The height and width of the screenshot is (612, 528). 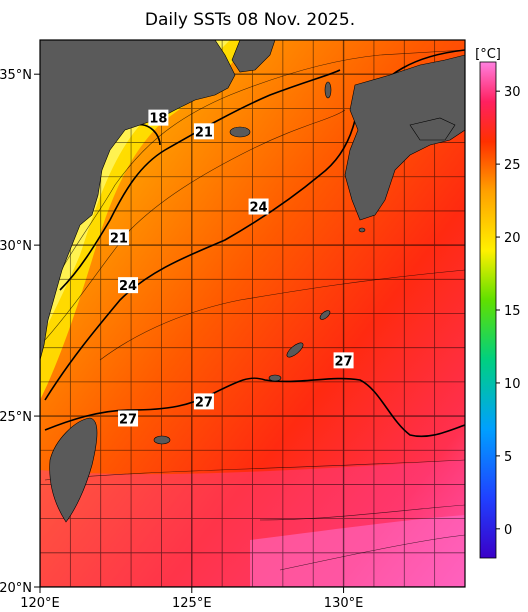 What do you see at coordinates (512, 384) in the screenshot?
I see `colorbar-tick-label: 10` at bounding box center [512, 384].